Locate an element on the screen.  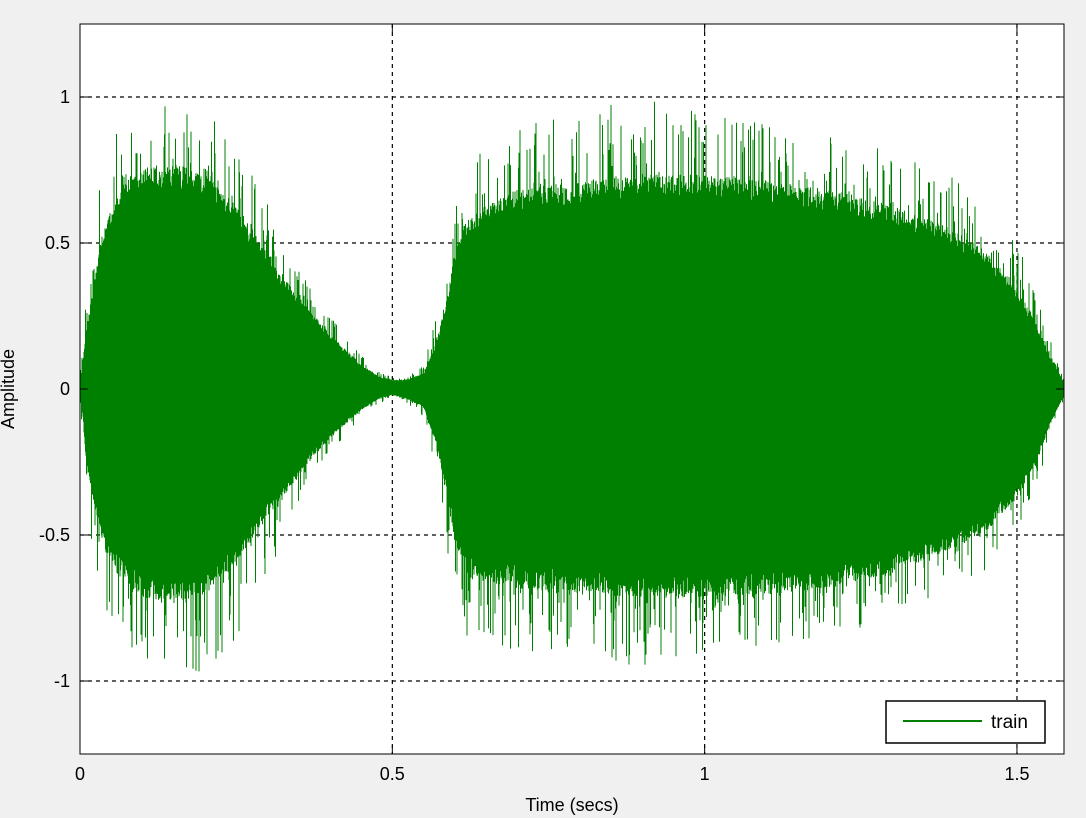
y-tick-label-1: -0.5 is located at coordinates (54, 535).